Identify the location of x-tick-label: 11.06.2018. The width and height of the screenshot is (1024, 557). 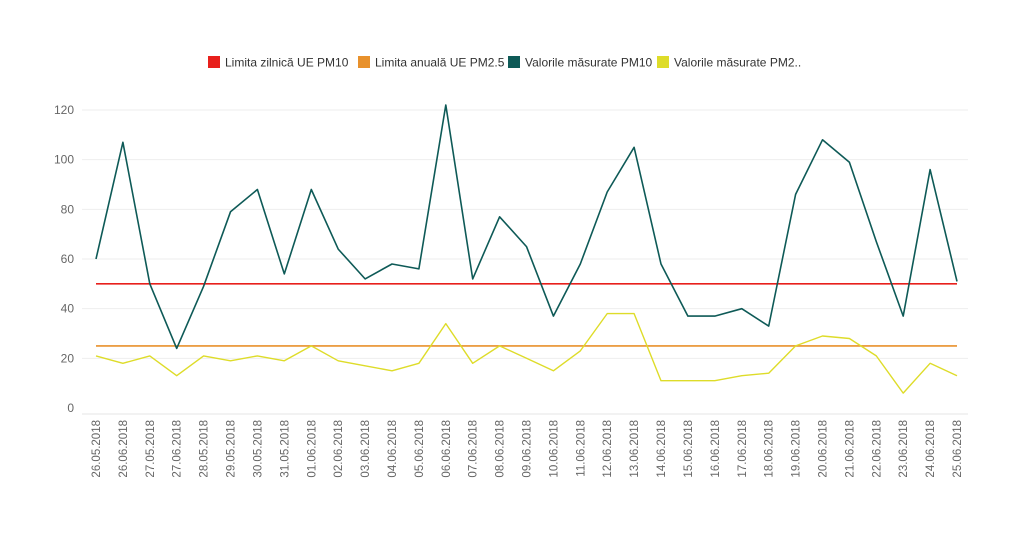
(581, 448).